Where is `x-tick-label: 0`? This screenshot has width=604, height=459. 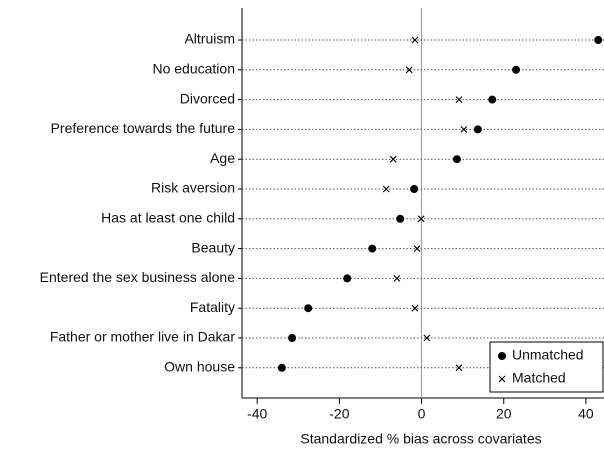
x-tick-label: 0 is located at coordinates (422, 414).